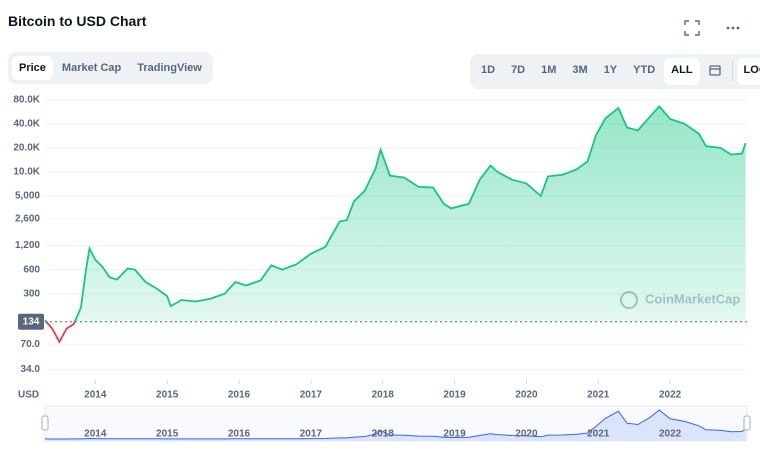 The width and height of the screenshot is (760, 450). I want to click on calendar-button, so click(715, 71).